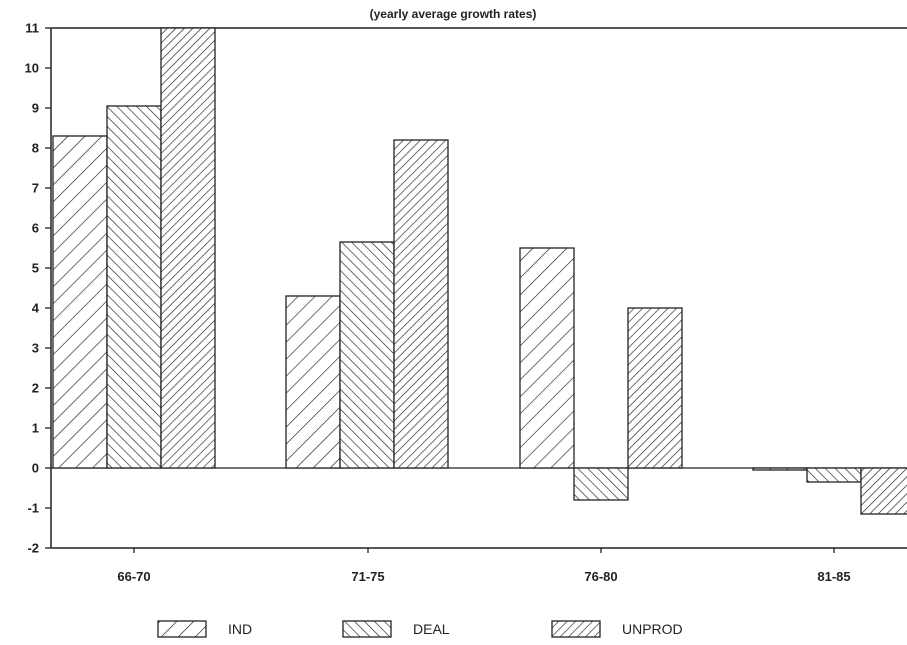  What do you see at coordinates (833, 576) in the screenshot?
I see `x-tick-label: 81-85` at bounding box center [833, 576].